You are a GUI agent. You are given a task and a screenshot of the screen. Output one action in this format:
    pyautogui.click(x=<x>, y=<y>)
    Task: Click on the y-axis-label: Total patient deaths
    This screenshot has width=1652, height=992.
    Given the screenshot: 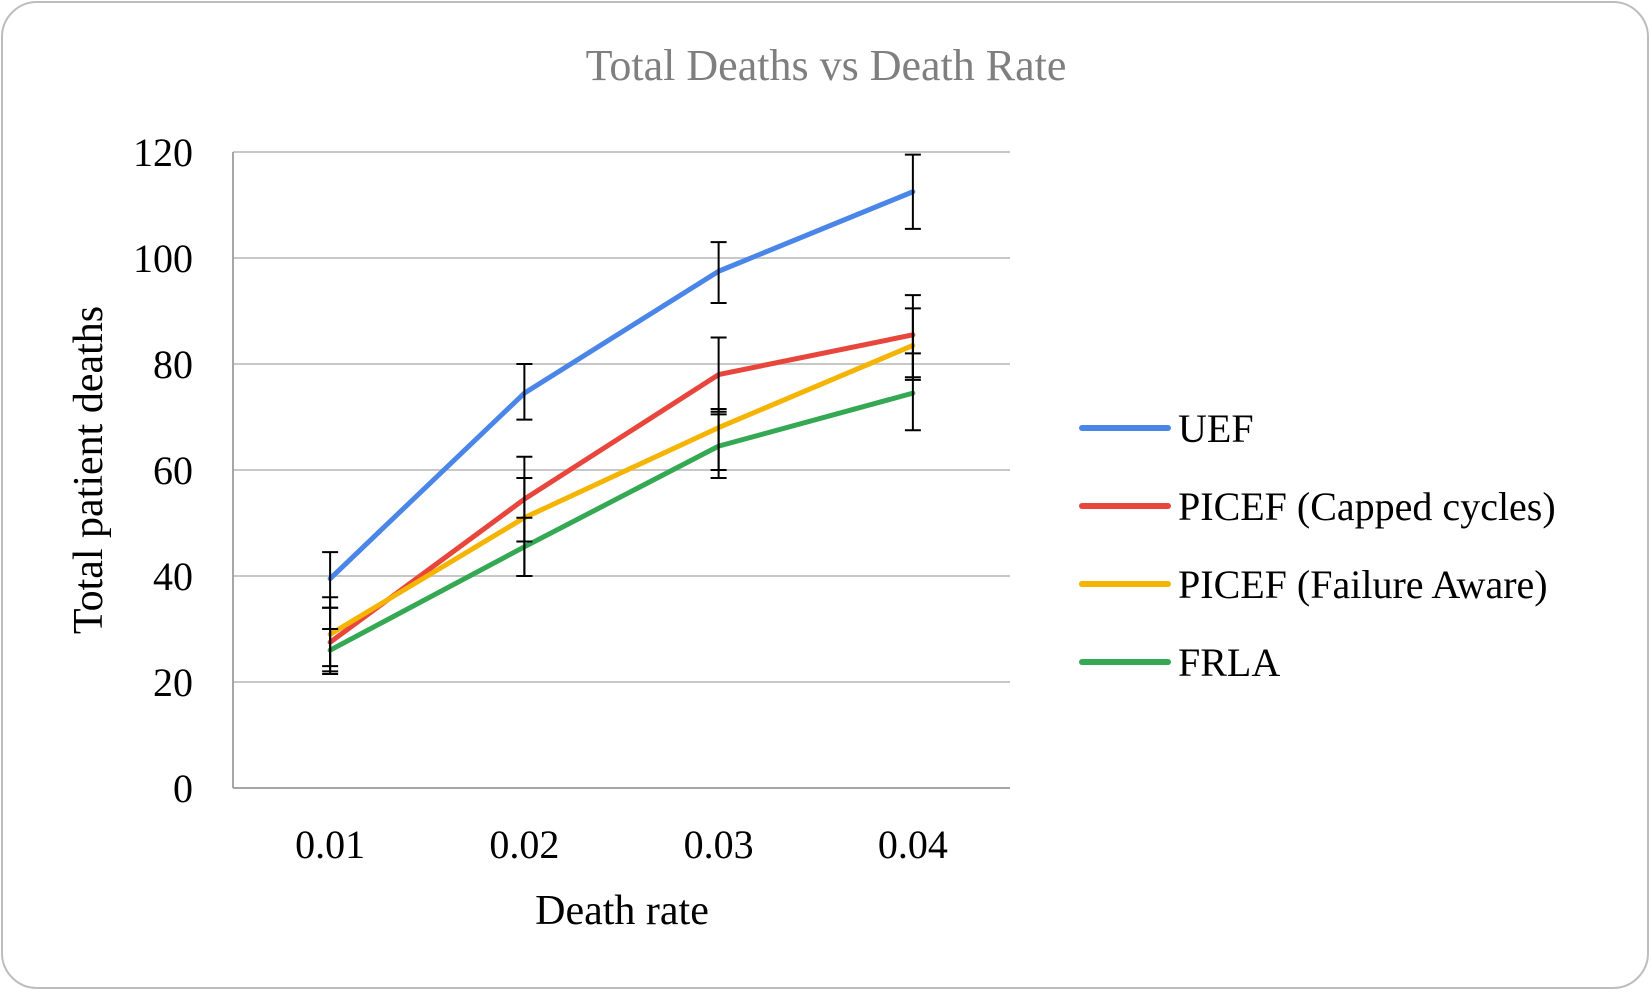 What is the action you would take?
    pyautogui.click(x=89, y=470)
    